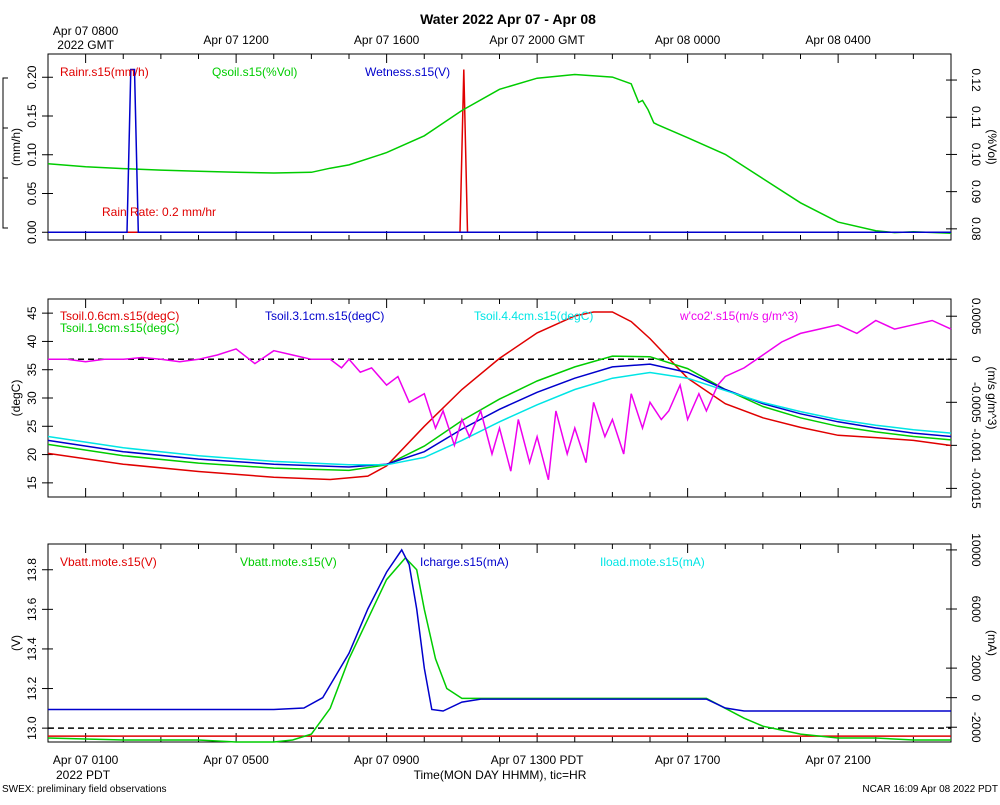 This screenshot has height=805, width=1000. What do you see at coordinates (324, 316) in the screenshot?
I see `legend-entry: Tsoil.3.1cm.s15(degC)` at bounding box center [324, 316].